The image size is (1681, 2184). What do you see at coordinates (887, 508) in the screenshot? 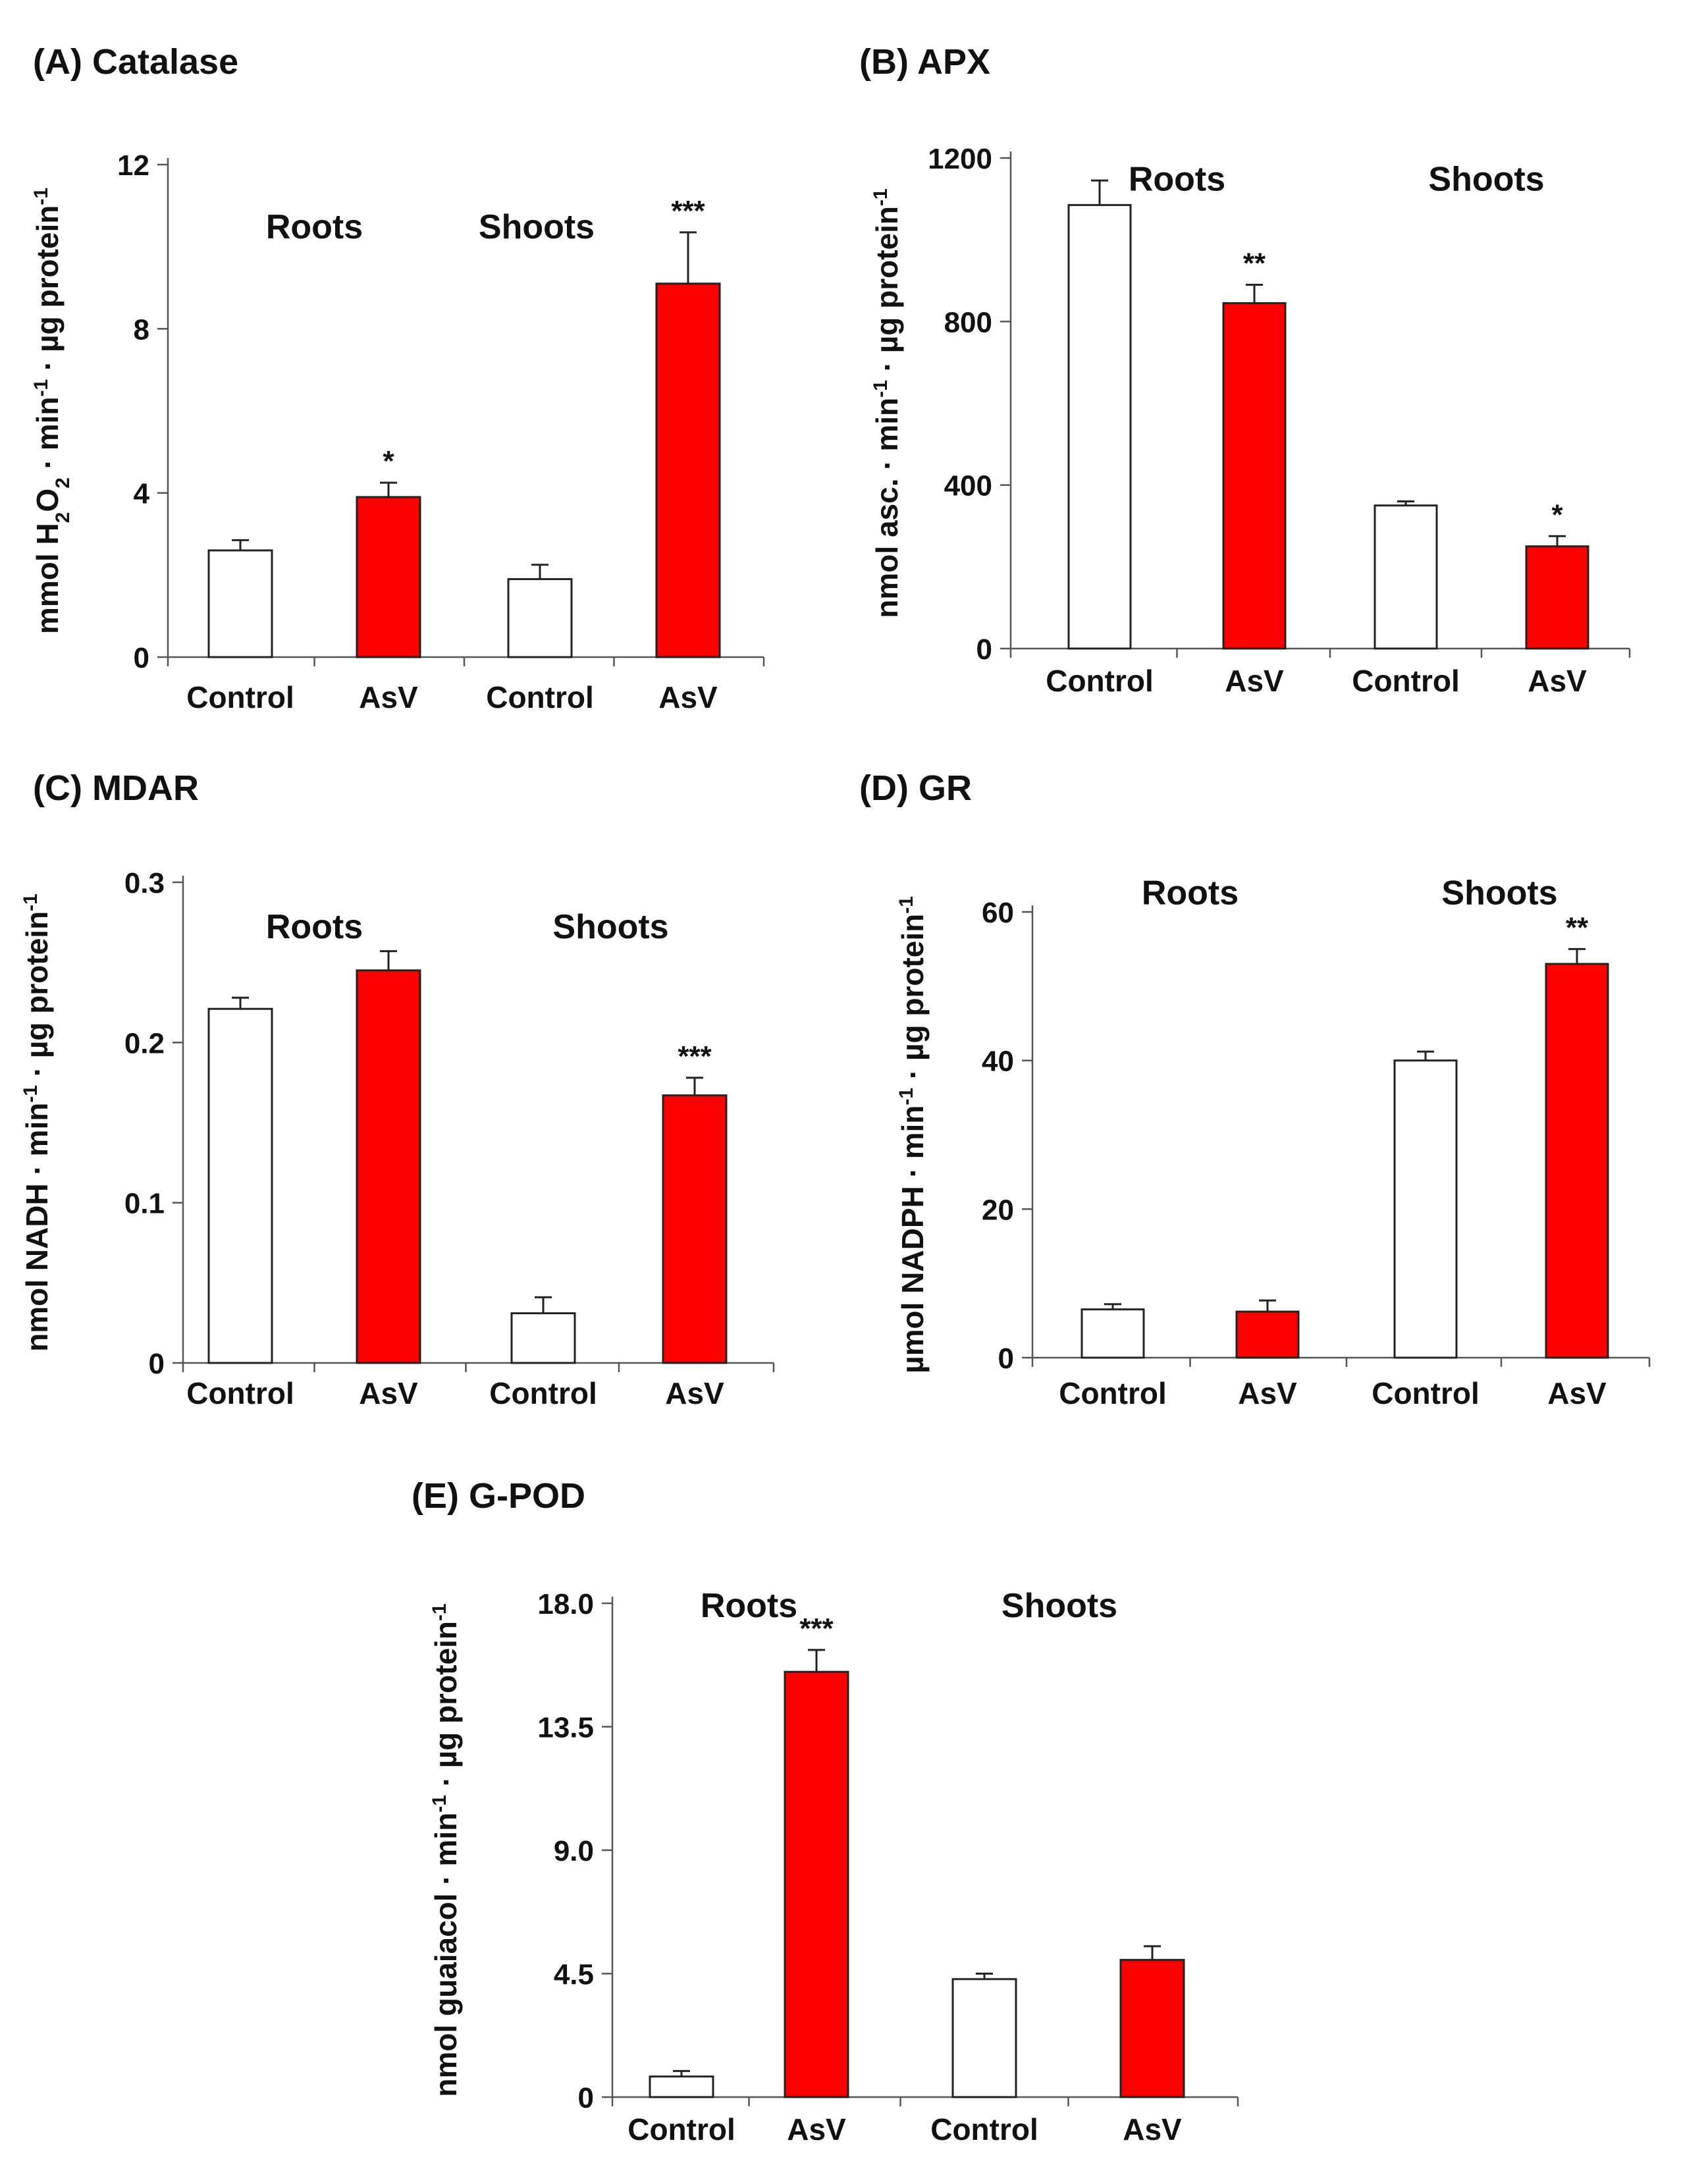
I see `y-axis-label-part: nmol asc. · min` at bounding box center [887, 508].